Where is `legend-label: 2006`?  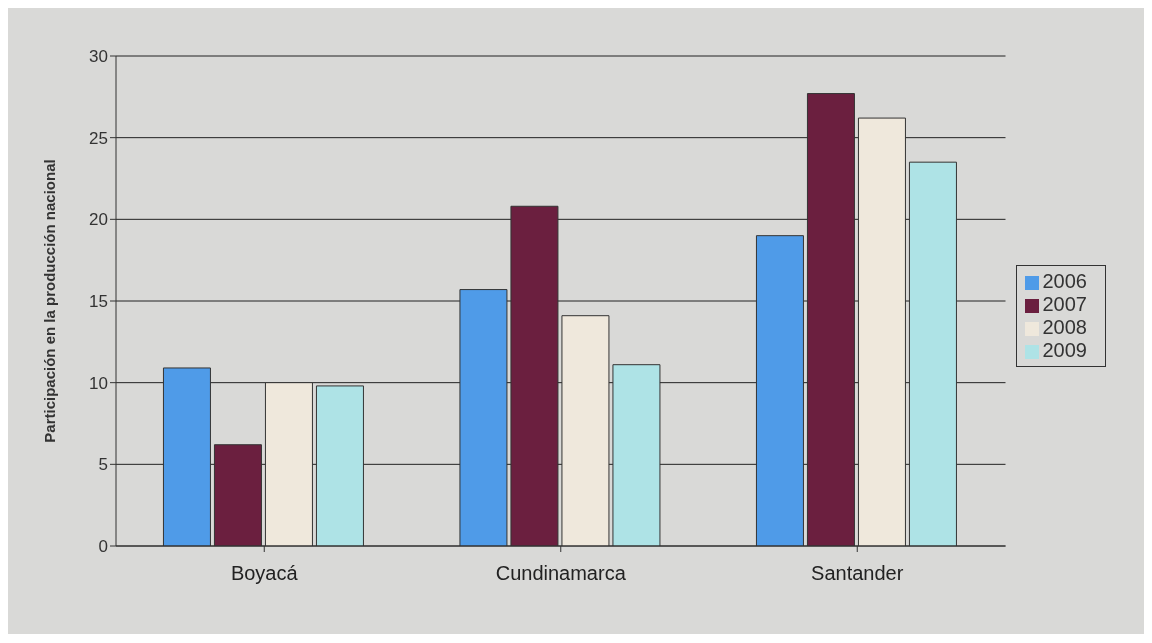
legend-label: 2006 is located at coordinates (1064, 281).